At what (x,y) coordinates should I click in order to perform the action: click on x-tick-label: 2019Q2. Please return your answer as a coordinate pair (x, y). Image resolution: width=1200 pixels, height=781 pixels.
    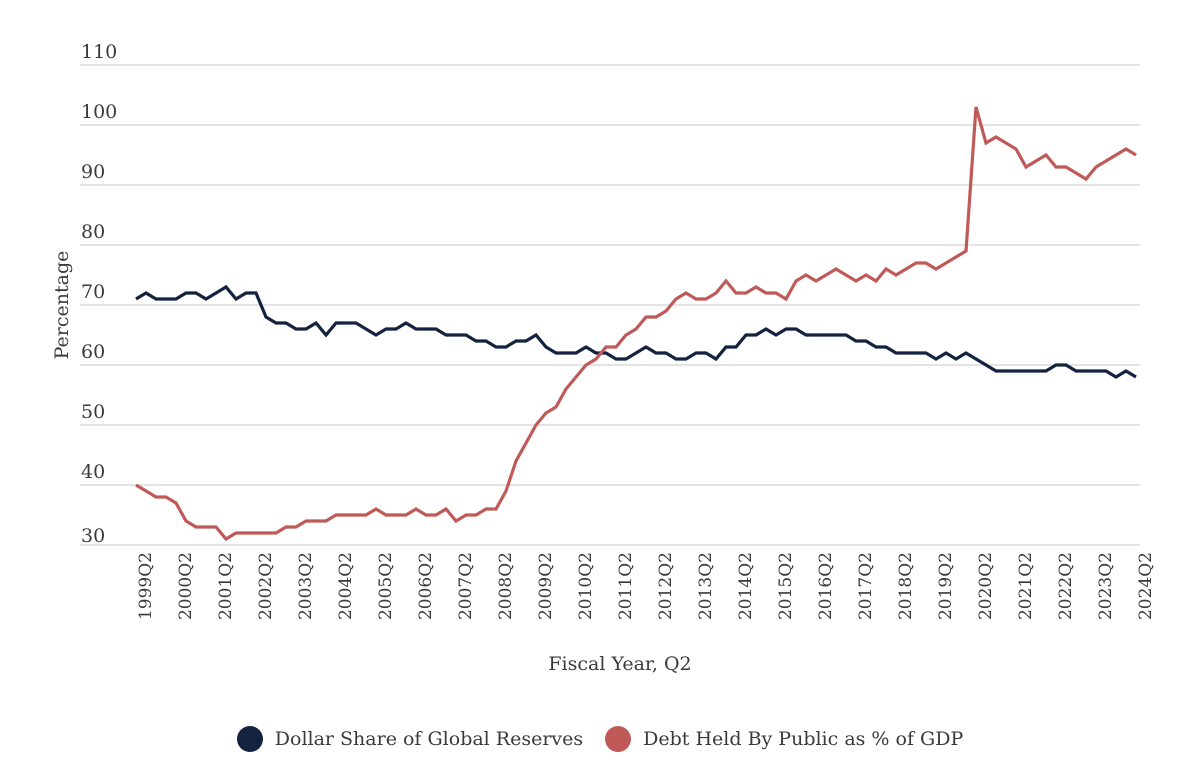
    Looking at the image, I should click on (946, 586).